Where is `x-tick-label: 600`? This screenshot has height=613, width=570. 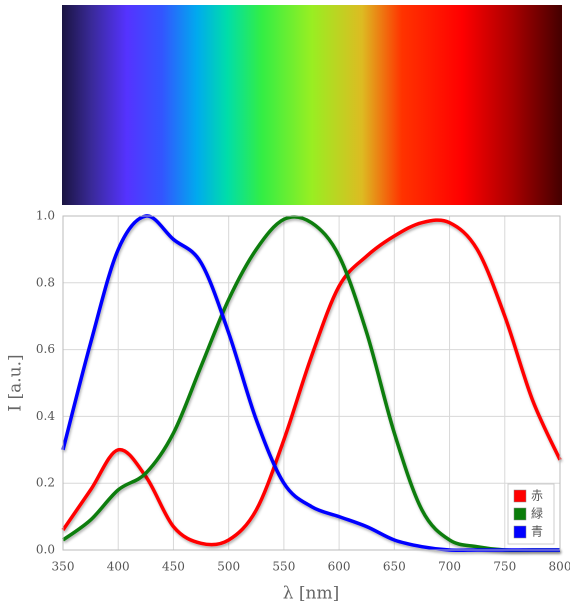
x-tick-label: 600 is located at coordinates (339, 567).